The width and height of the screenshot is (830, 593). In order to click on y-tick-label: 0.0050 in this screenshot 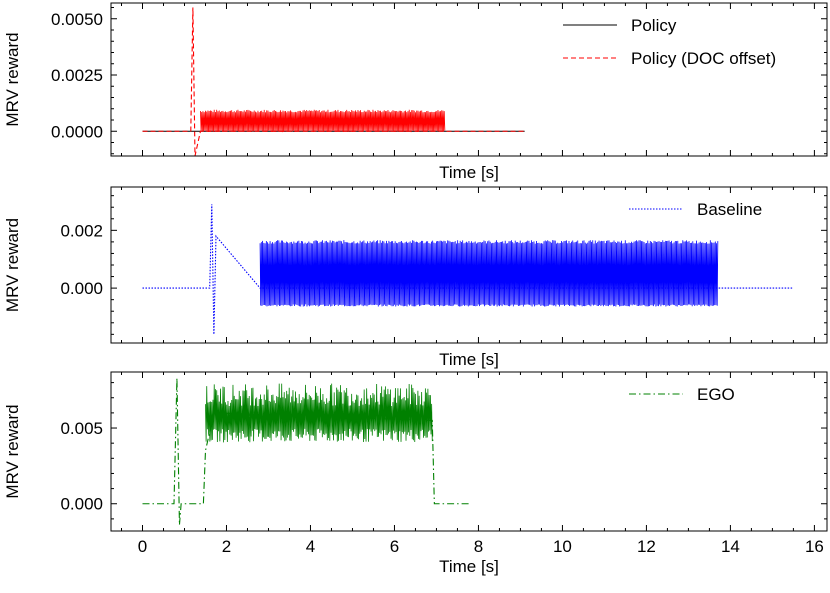, I will do `click(77, 19)`.